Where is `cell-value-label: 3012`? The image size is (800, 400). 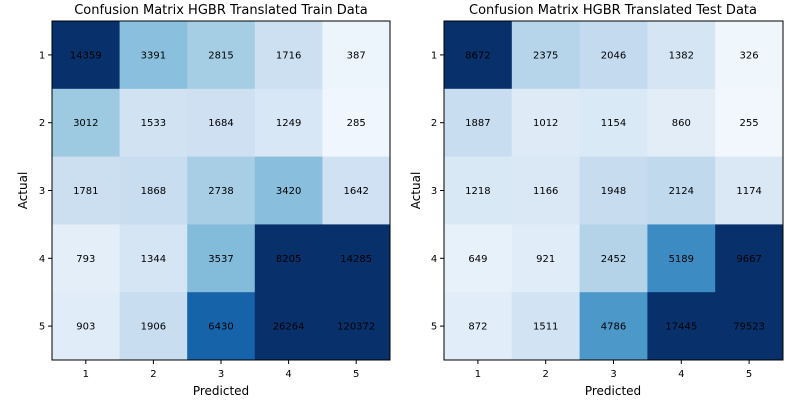
cell-value-label: 3012 is located at coordinates (85, 123).